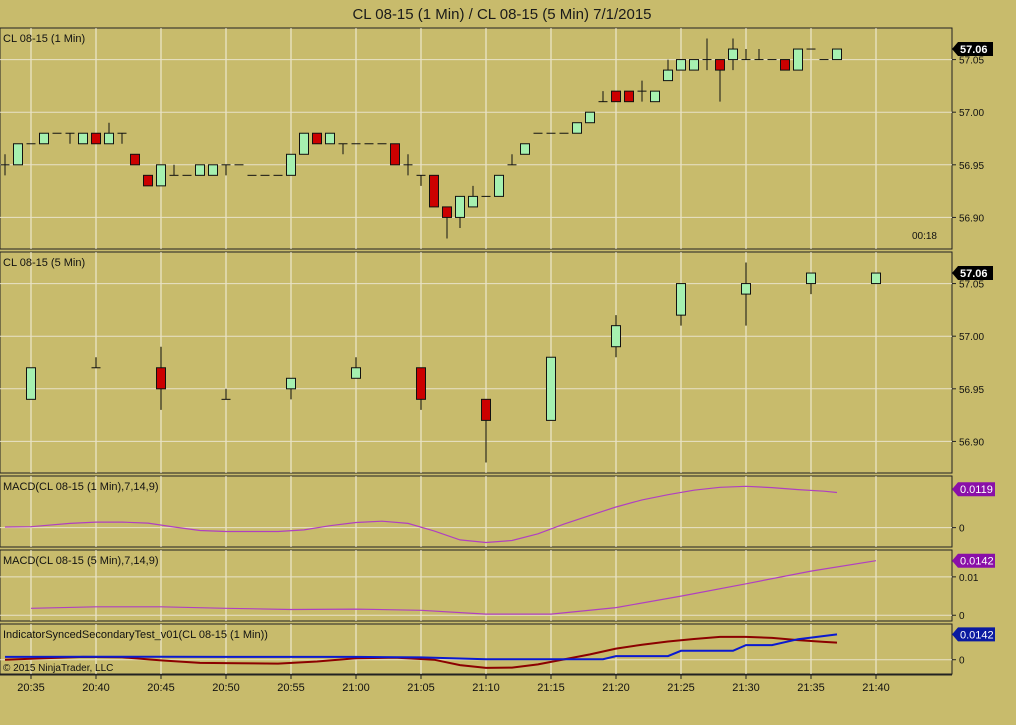 The image size is (1016, 725). Describe the element at coordinates (969, 578) in the screenshot. I see `y-tick-label: 0.01` at that location.